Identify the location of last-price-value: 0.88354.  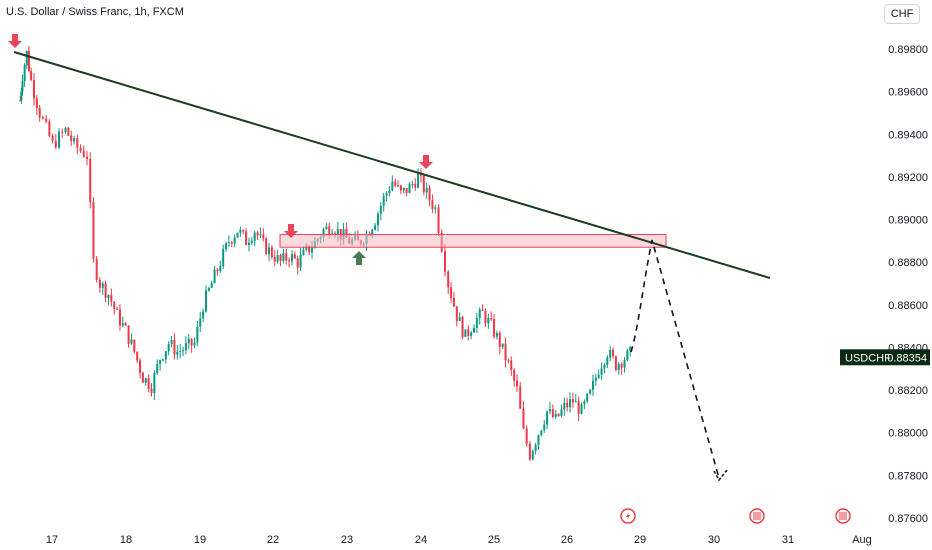
(907, 358).